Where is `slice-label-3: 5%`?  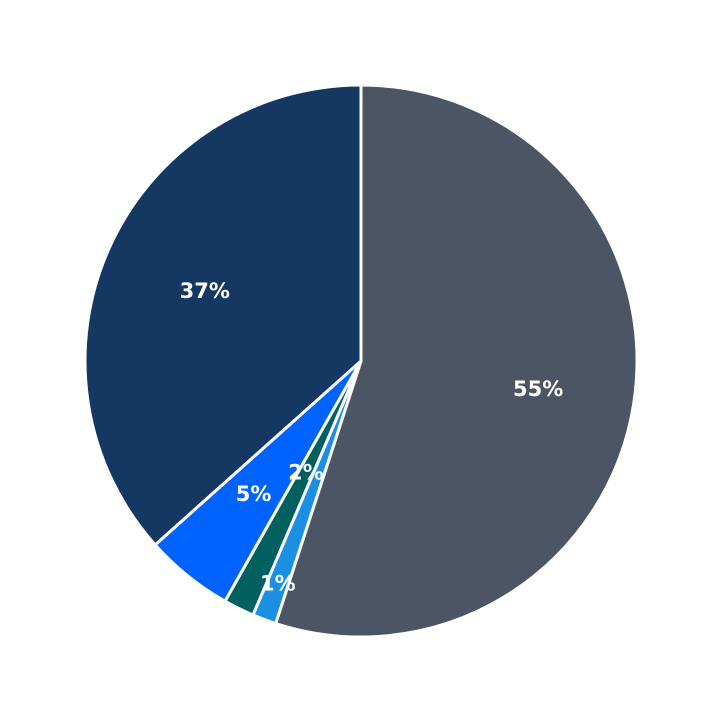
slice-label-3: 5% is located at coordinates (254, 494).